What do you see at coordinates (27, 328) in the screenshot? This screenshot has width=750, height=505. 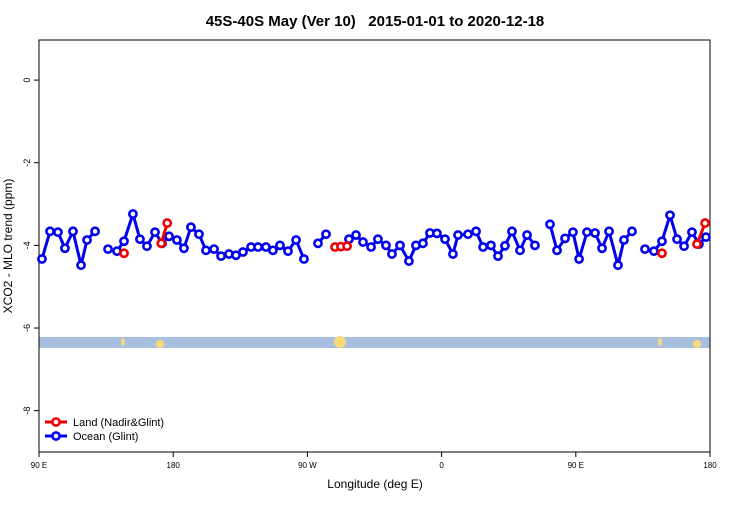 I see `y-tick-label: -6` at bounding box center [27, 328].